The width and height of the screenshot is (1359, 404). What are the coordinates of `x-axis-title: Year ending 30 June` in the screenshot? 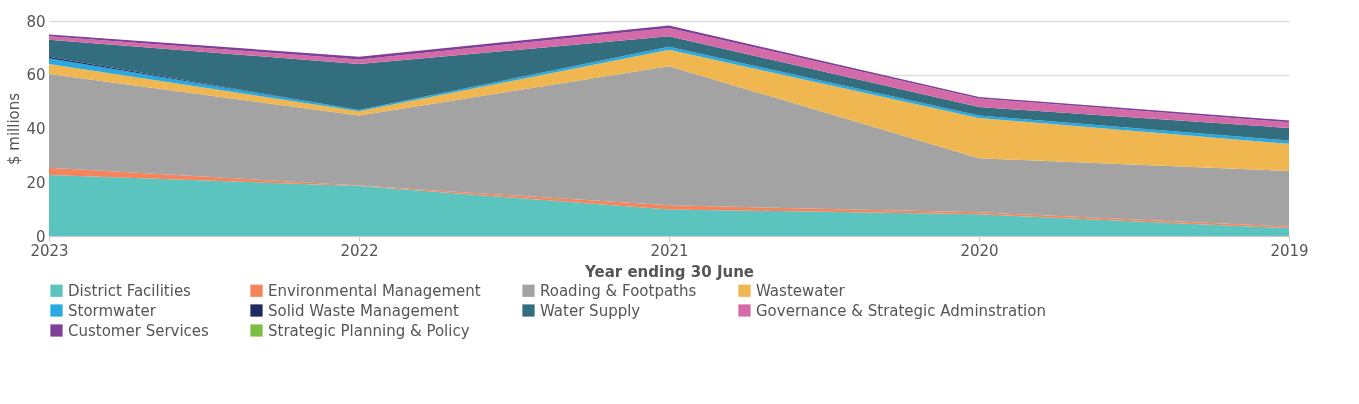 It's located at (669, 271).